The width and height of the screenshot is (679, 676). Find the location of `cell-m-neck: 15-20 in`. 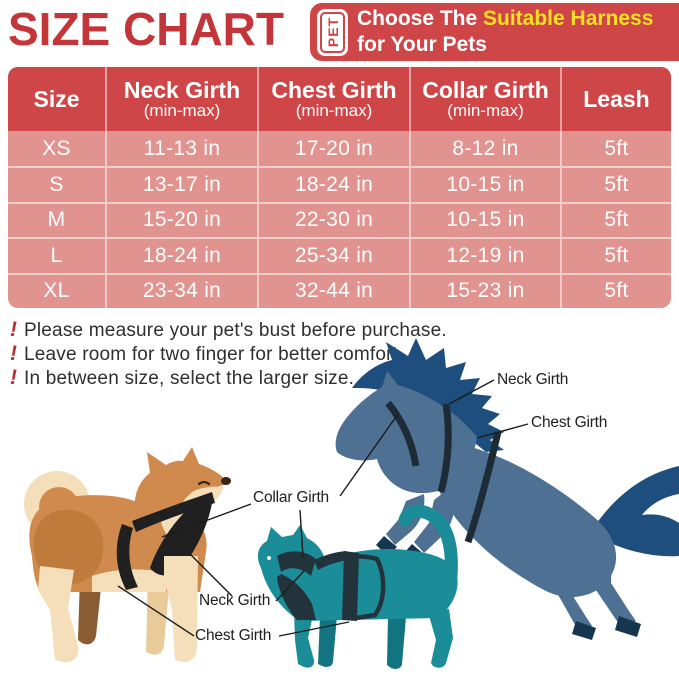

cell-m-neck: 15-20 in is located at coordinates (183, 219).